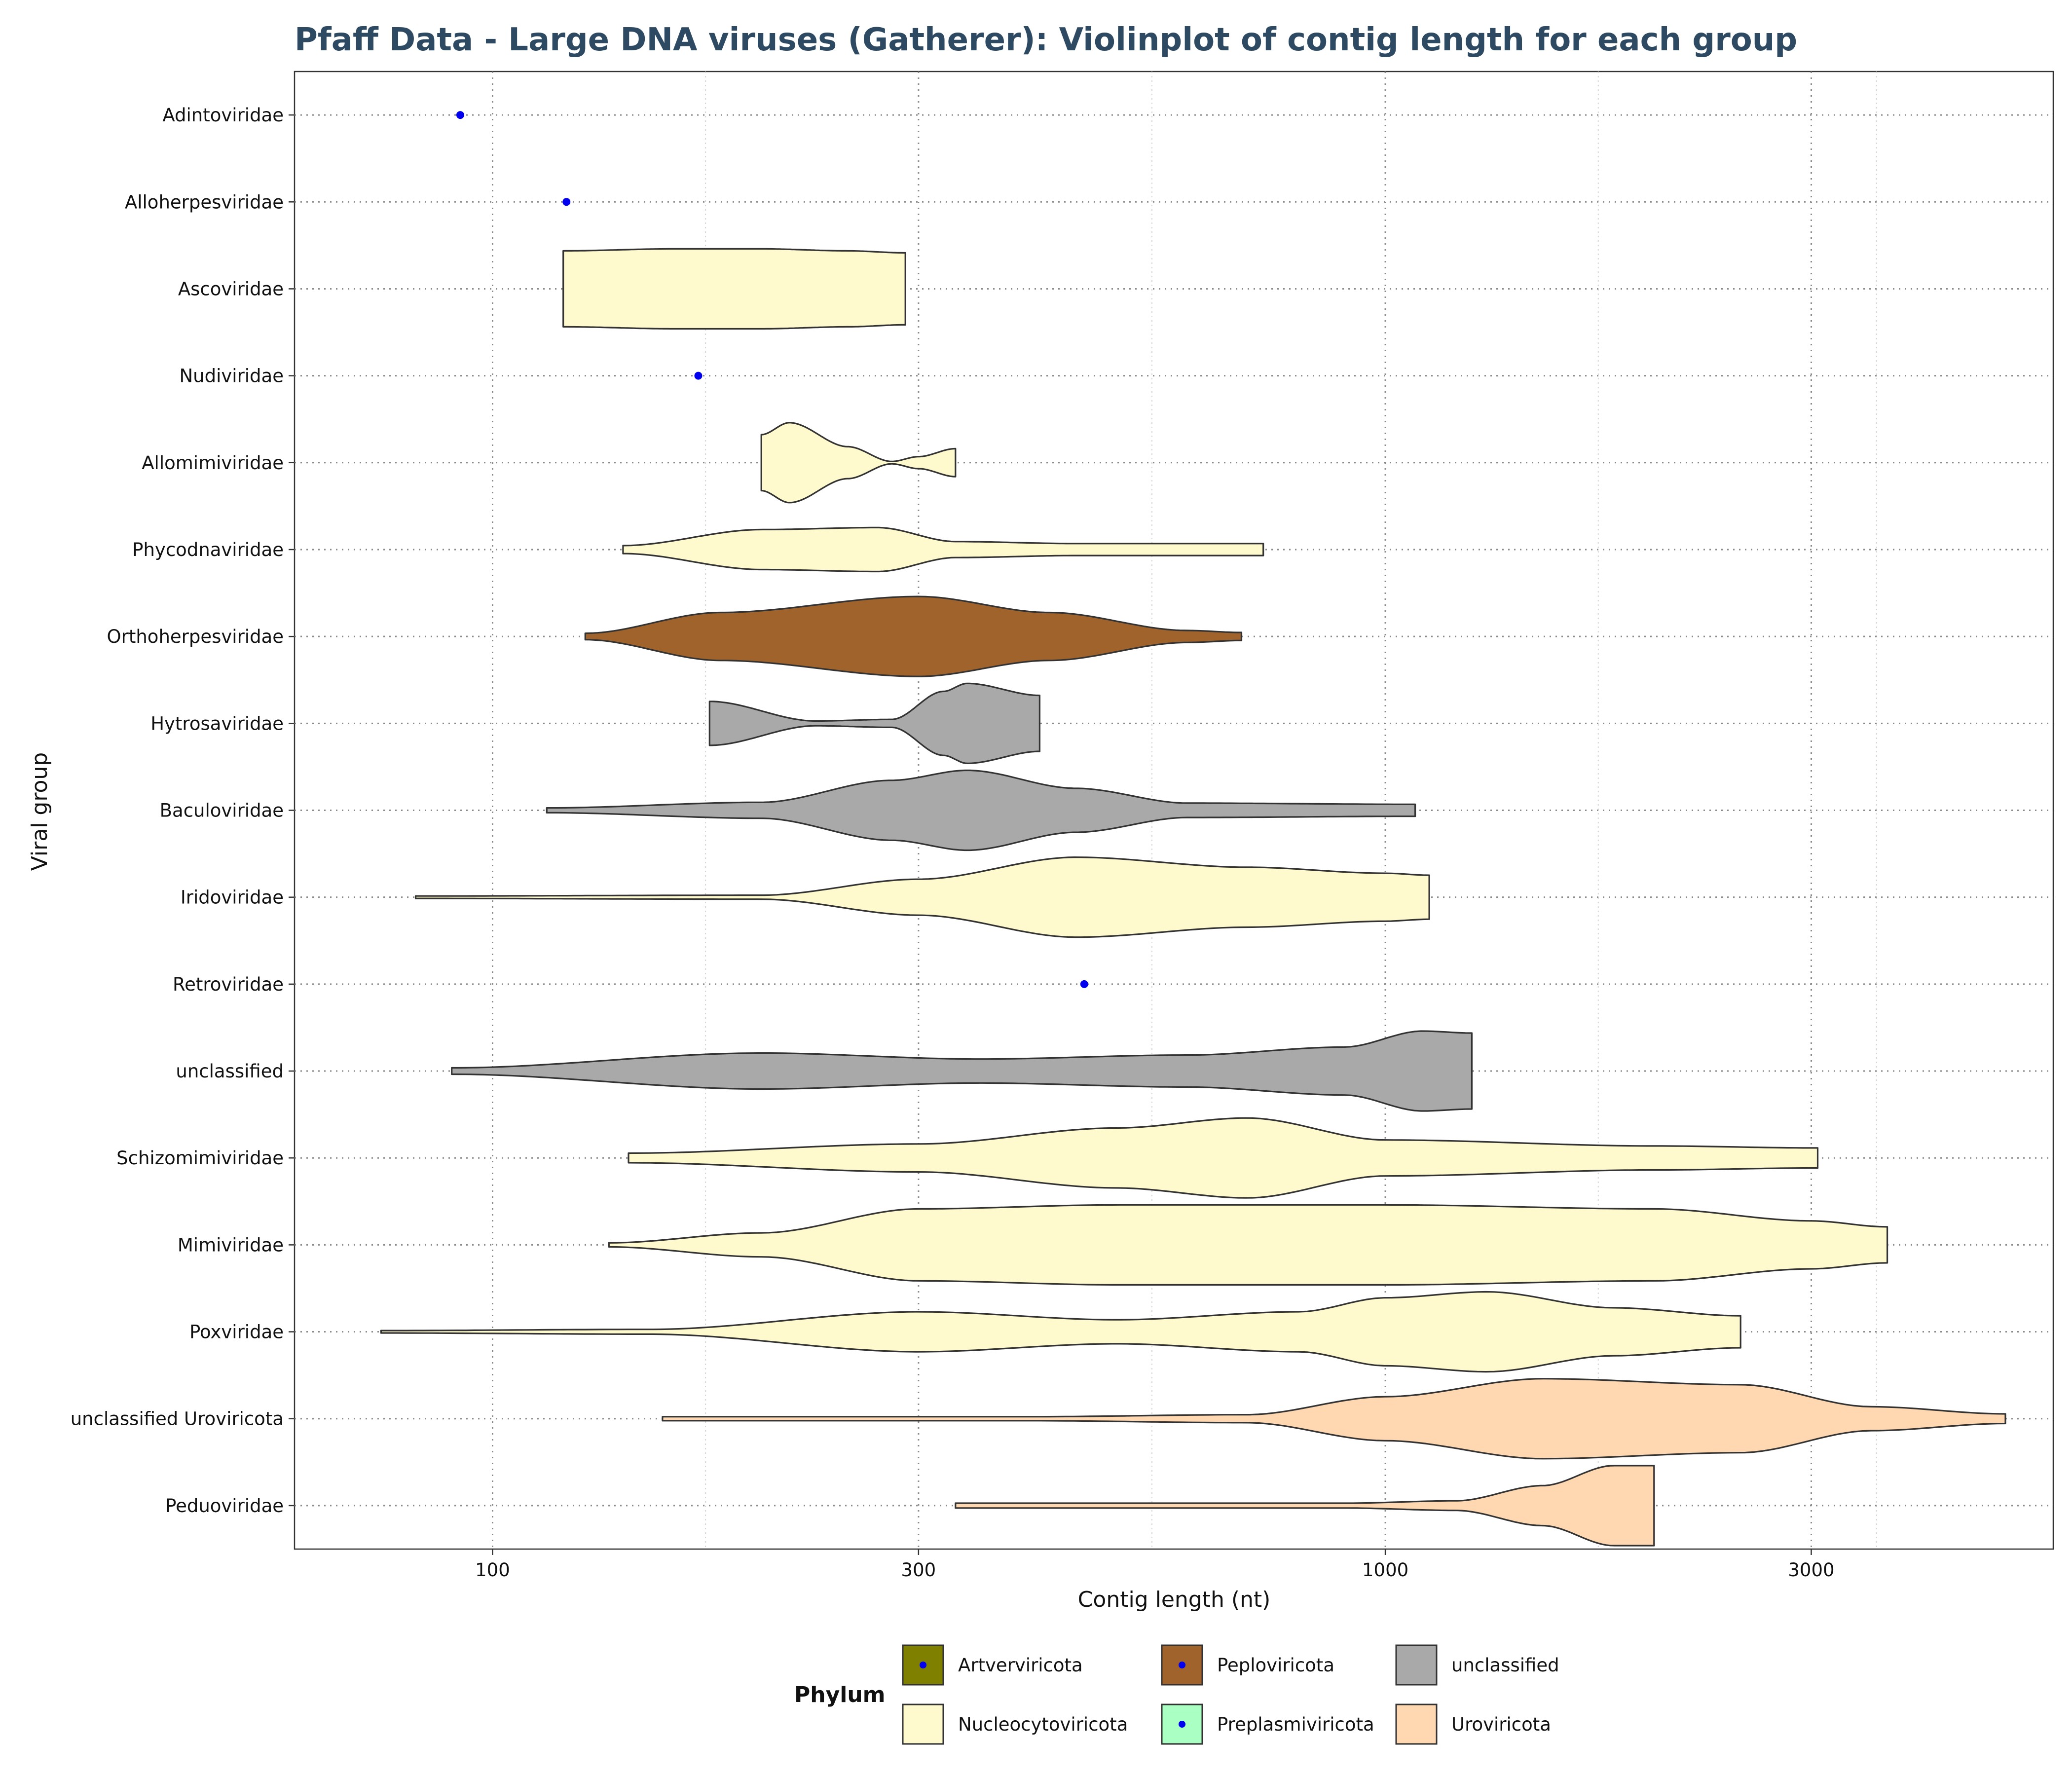 Image resolution: width=2072 pixels, height=1776 pixels. Describe the element at coordinates (213, 463) in the screenshot. I see `y-tick-label: Allomimiviridae` at that location.